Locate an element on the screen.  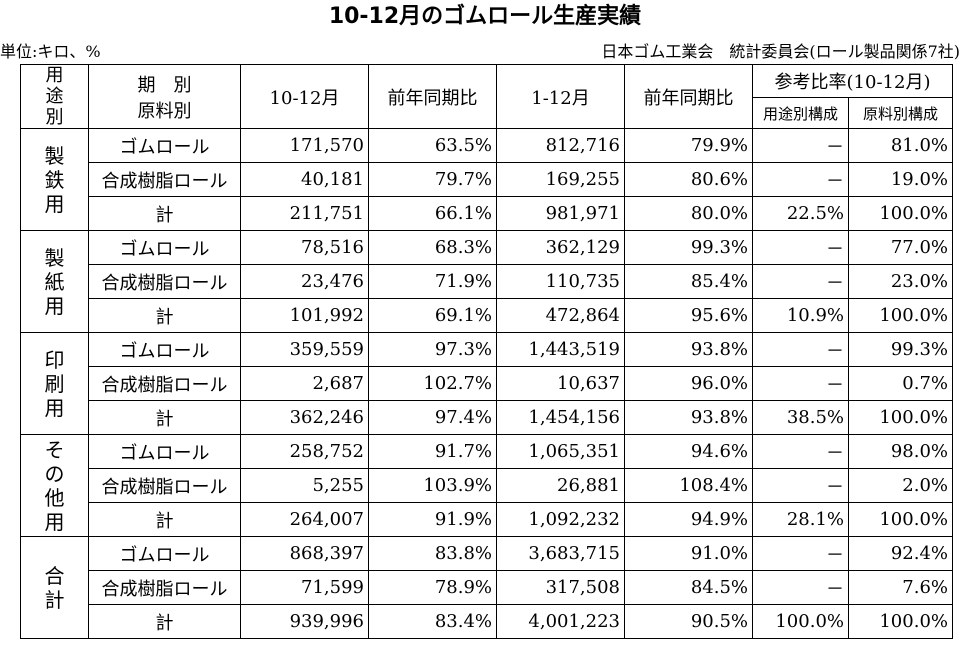
table-row: 計 362,246 97.4% 1,454,156 93.8% 38.5% 100.0% is located at coordinates (487, 417).